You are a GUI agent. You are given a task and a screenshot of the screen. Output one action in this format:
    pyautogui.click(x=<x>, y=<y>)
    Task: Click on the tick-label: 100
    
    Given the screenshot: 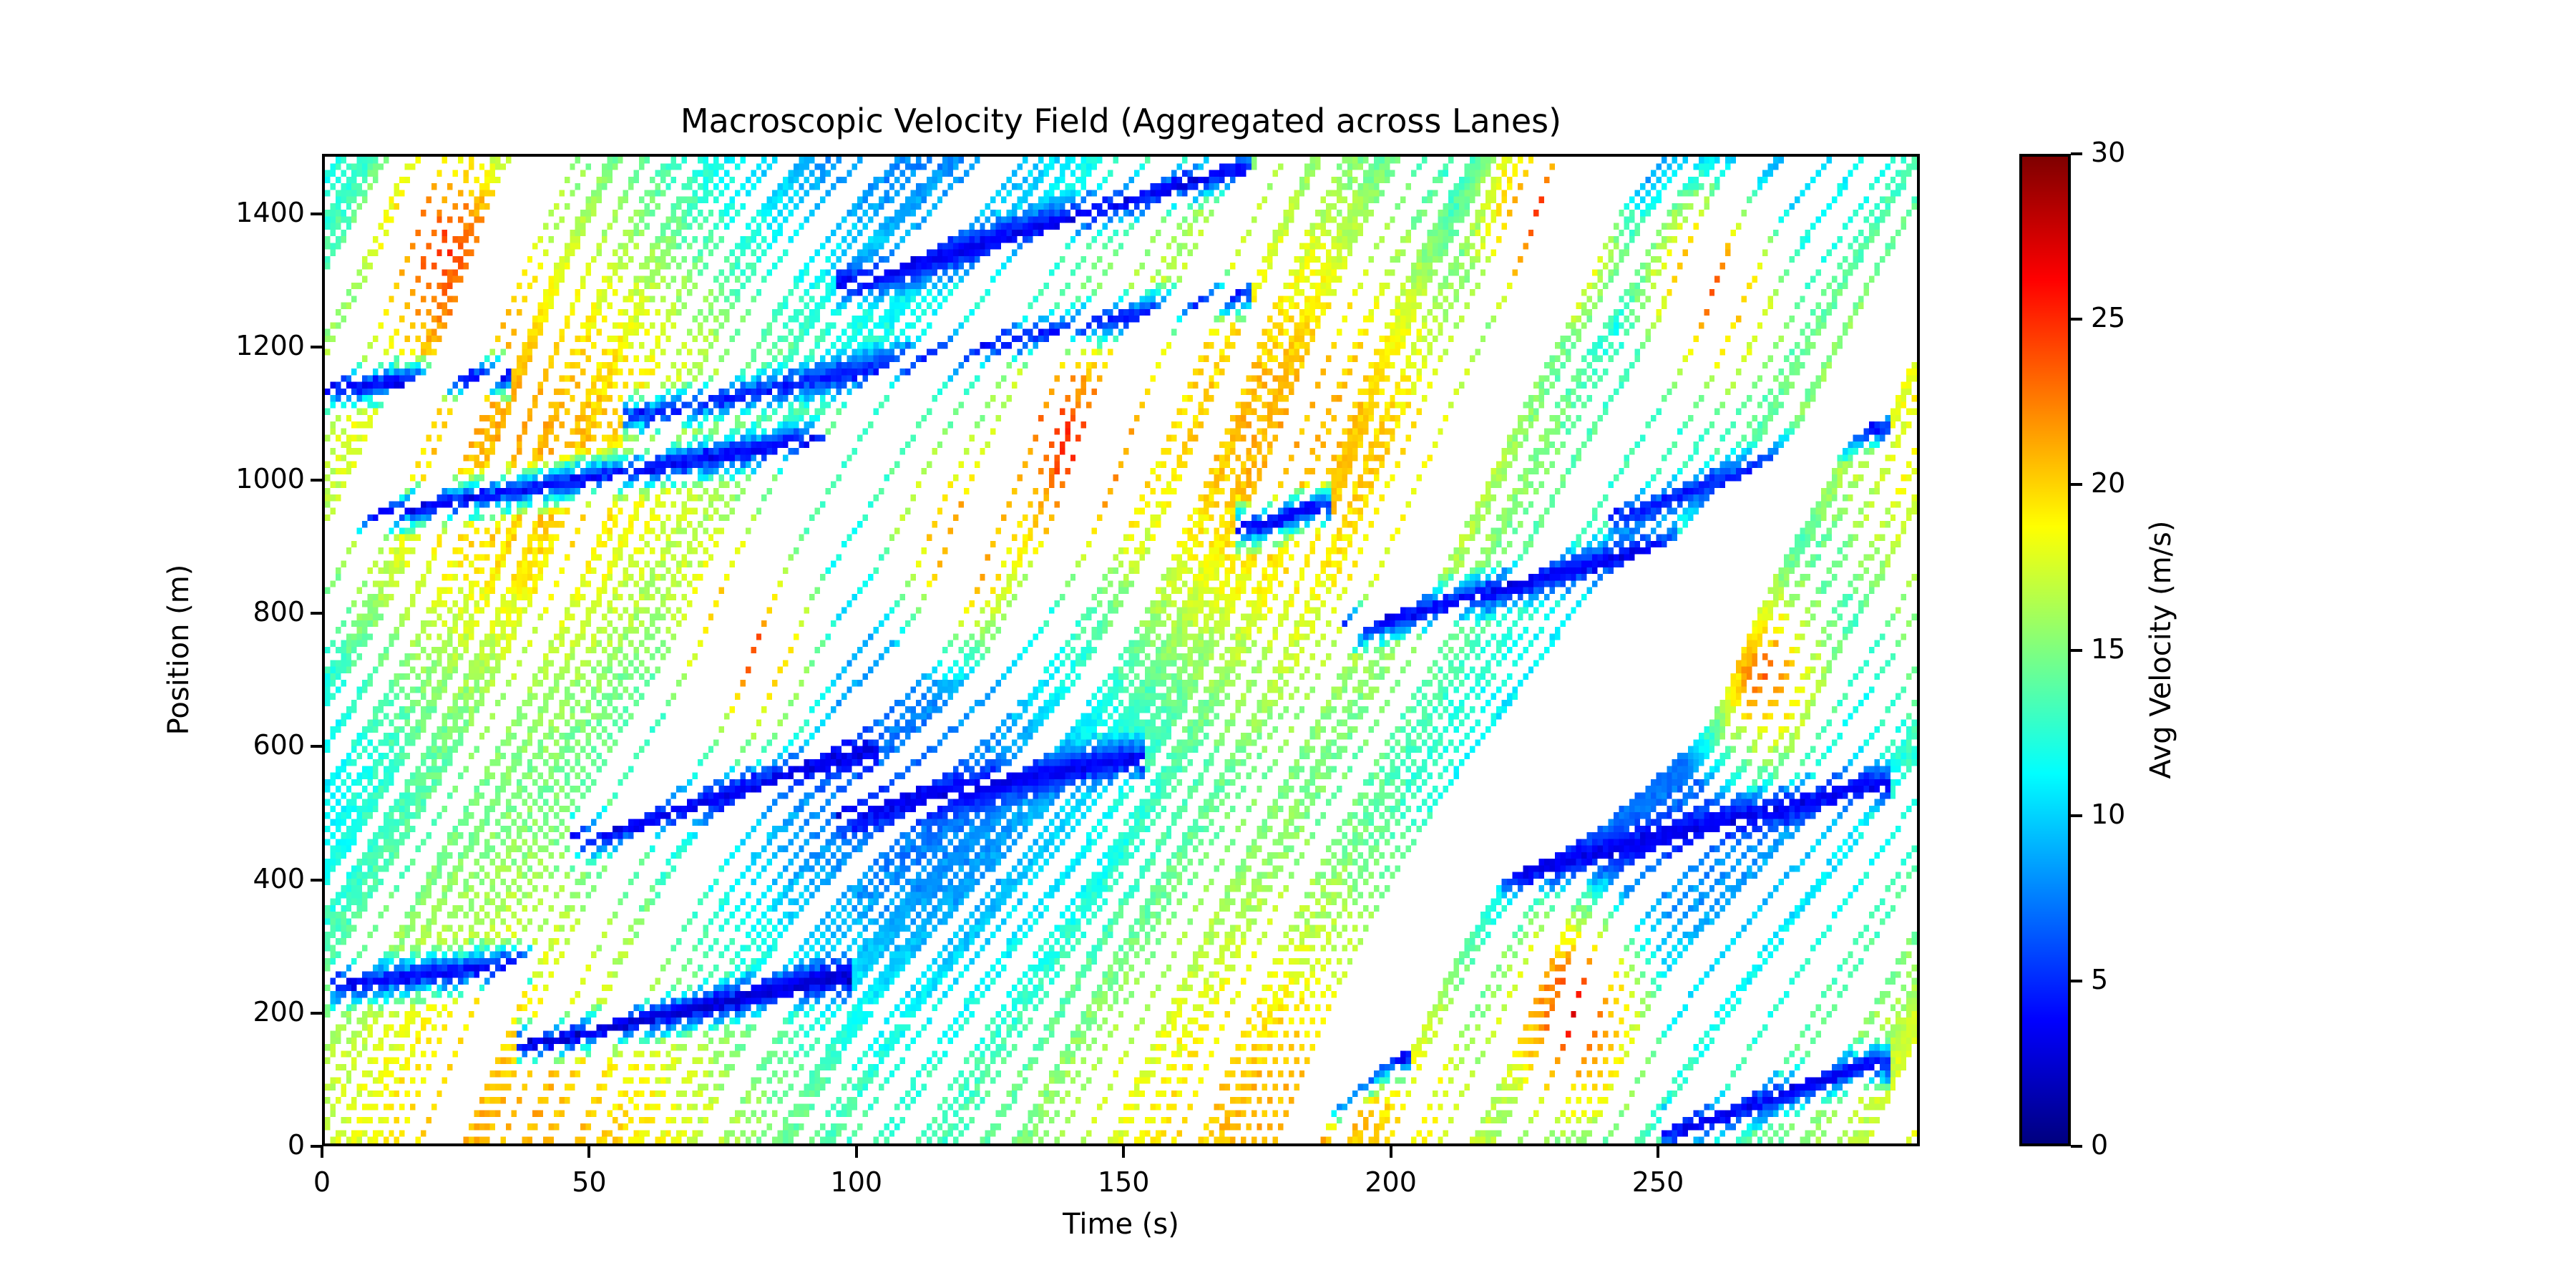 What is the action you would take?
    pyautogui.click(x=856, y=1182)
    